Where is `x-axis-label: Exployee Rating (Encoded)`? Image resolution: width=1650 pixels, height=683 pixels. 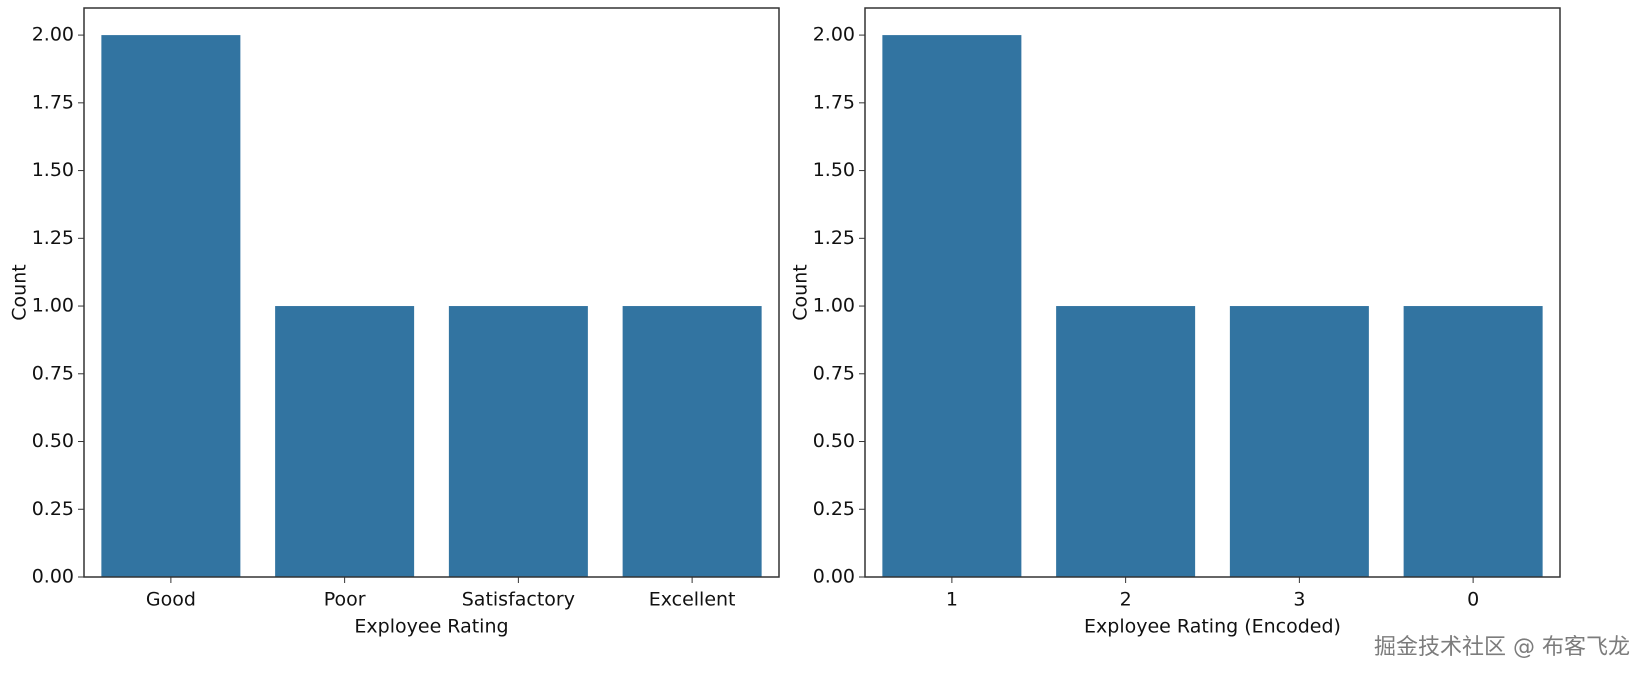 x-axis-label: Exployee Rating (Encoded) is located at coordinates (1212, 627).